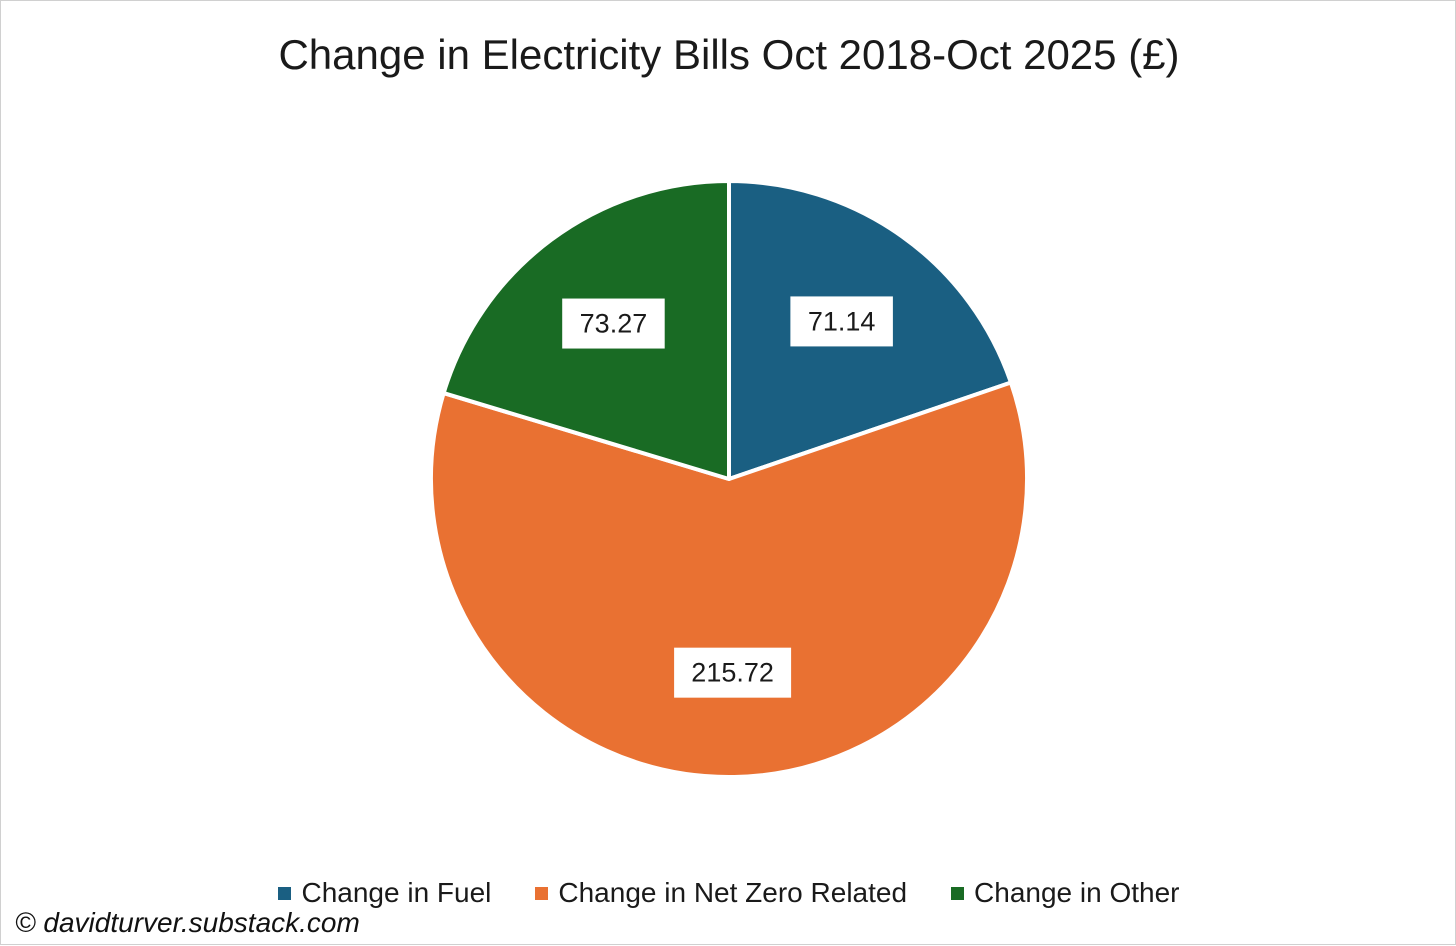 This screenshot has width=1456, height=946. I want to click on legend-item-fuel: Change in Fuel, so click(384, 893).